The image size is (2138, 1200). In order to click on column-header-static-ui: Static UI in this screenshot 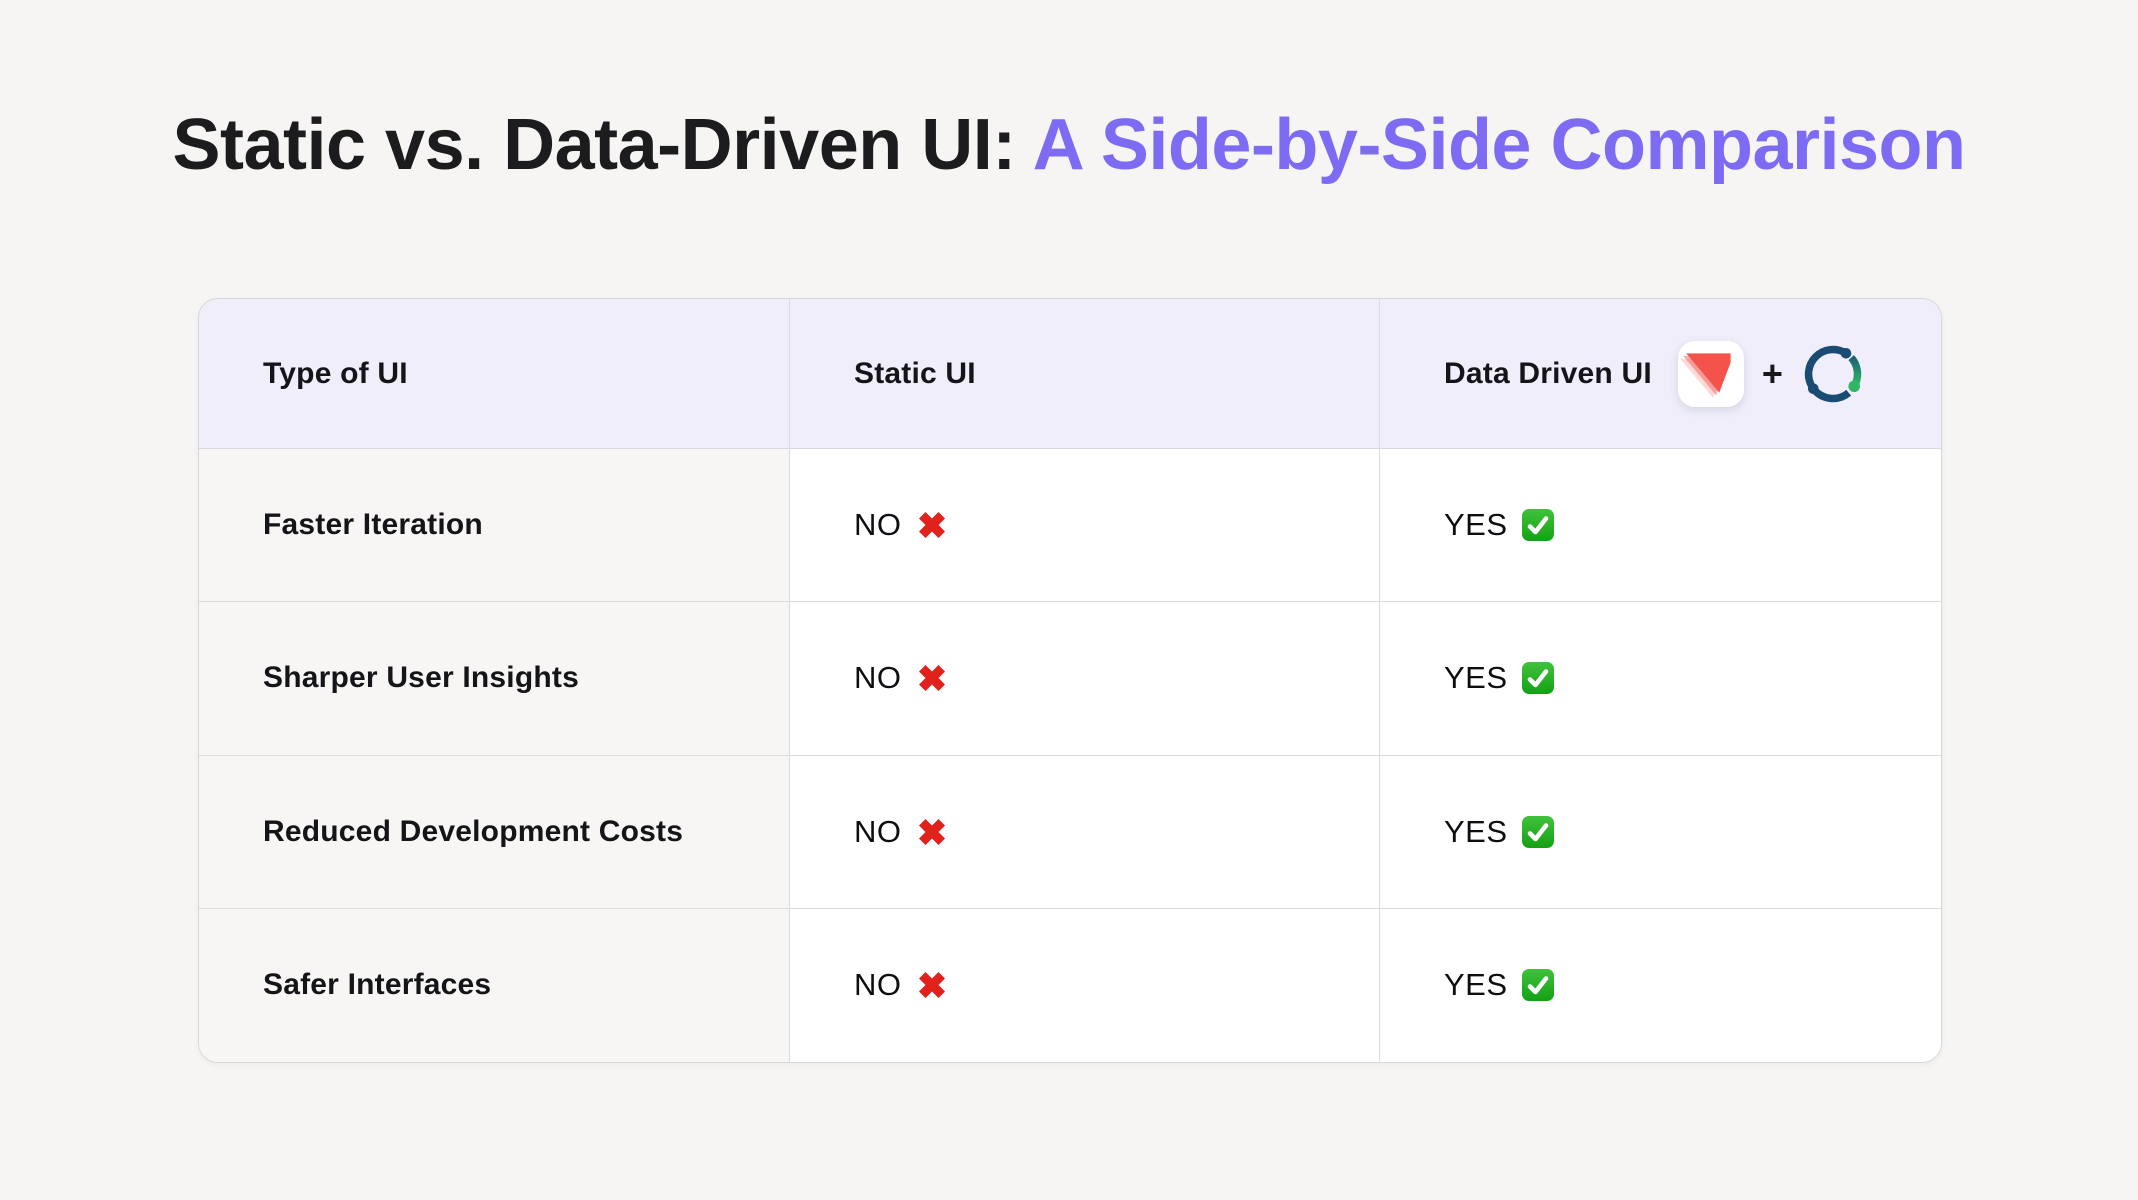, I will do `click(1085, 374)`.